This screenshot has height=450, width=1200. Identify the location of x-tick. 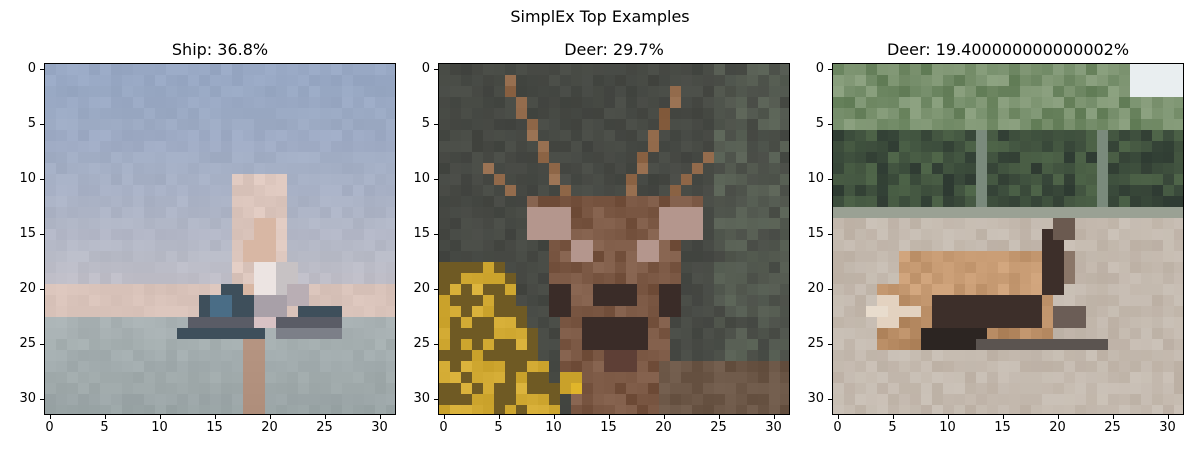
(893, 417).